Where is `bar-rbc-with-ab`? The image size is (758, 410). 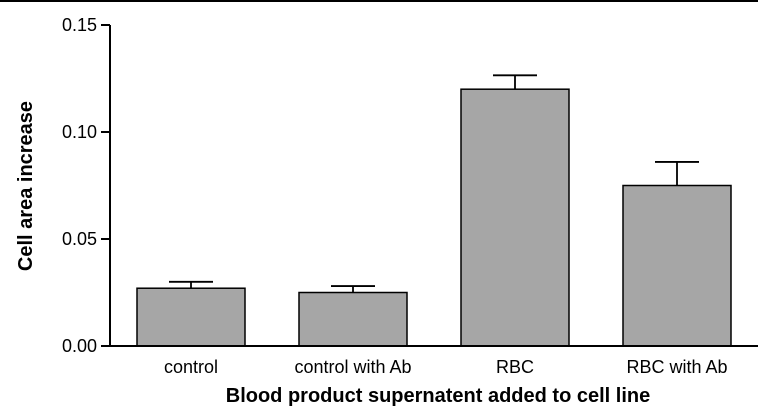
bar-rbc-with-ab is located at coordinates (677, 265).